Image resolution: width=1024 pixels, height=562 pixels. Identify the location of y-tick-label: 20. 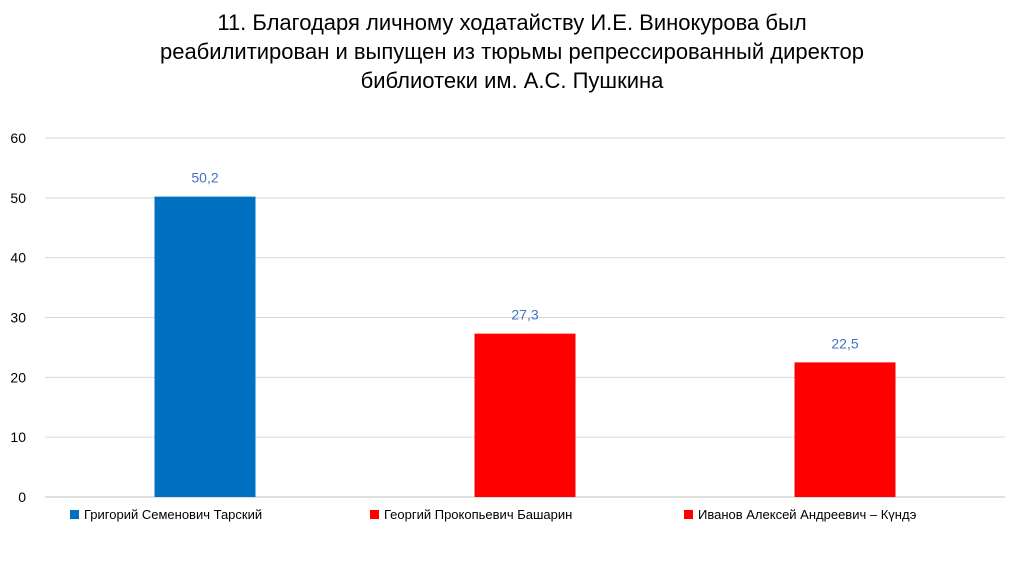
(18, 377).